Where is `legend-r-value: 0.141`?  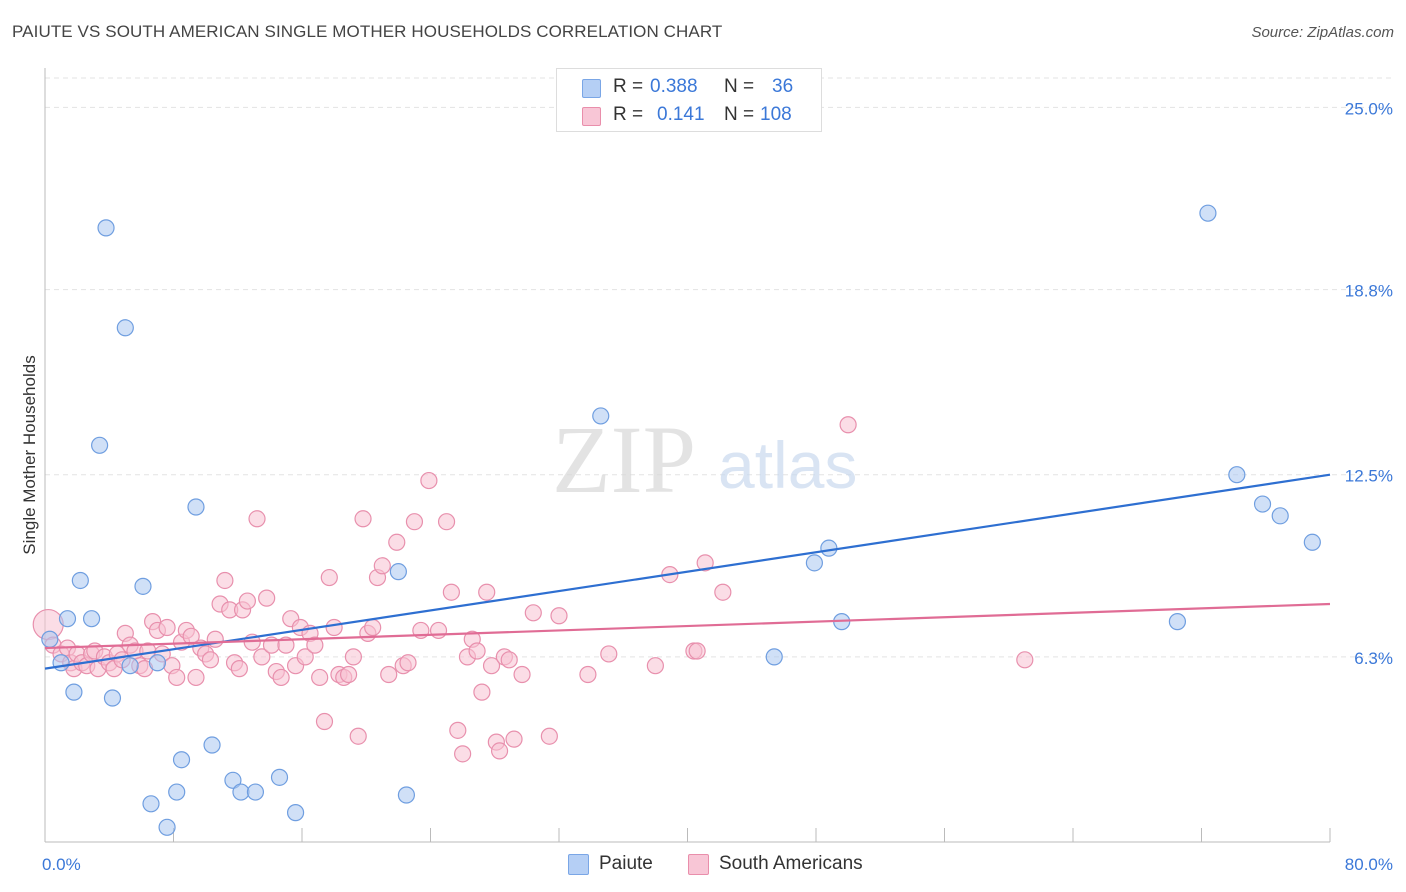
legend-r-value: 0.141 is located at coordinates (681, 114).